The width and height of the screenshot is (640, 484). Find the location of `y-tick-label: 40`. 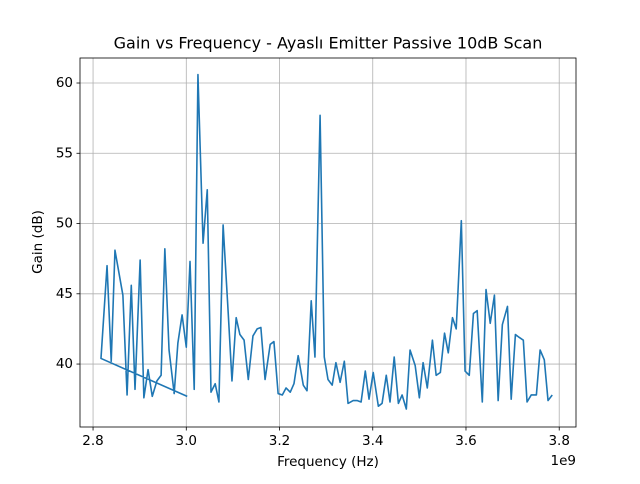

y-tick-label: 40 is located at coordinates (64, 364).